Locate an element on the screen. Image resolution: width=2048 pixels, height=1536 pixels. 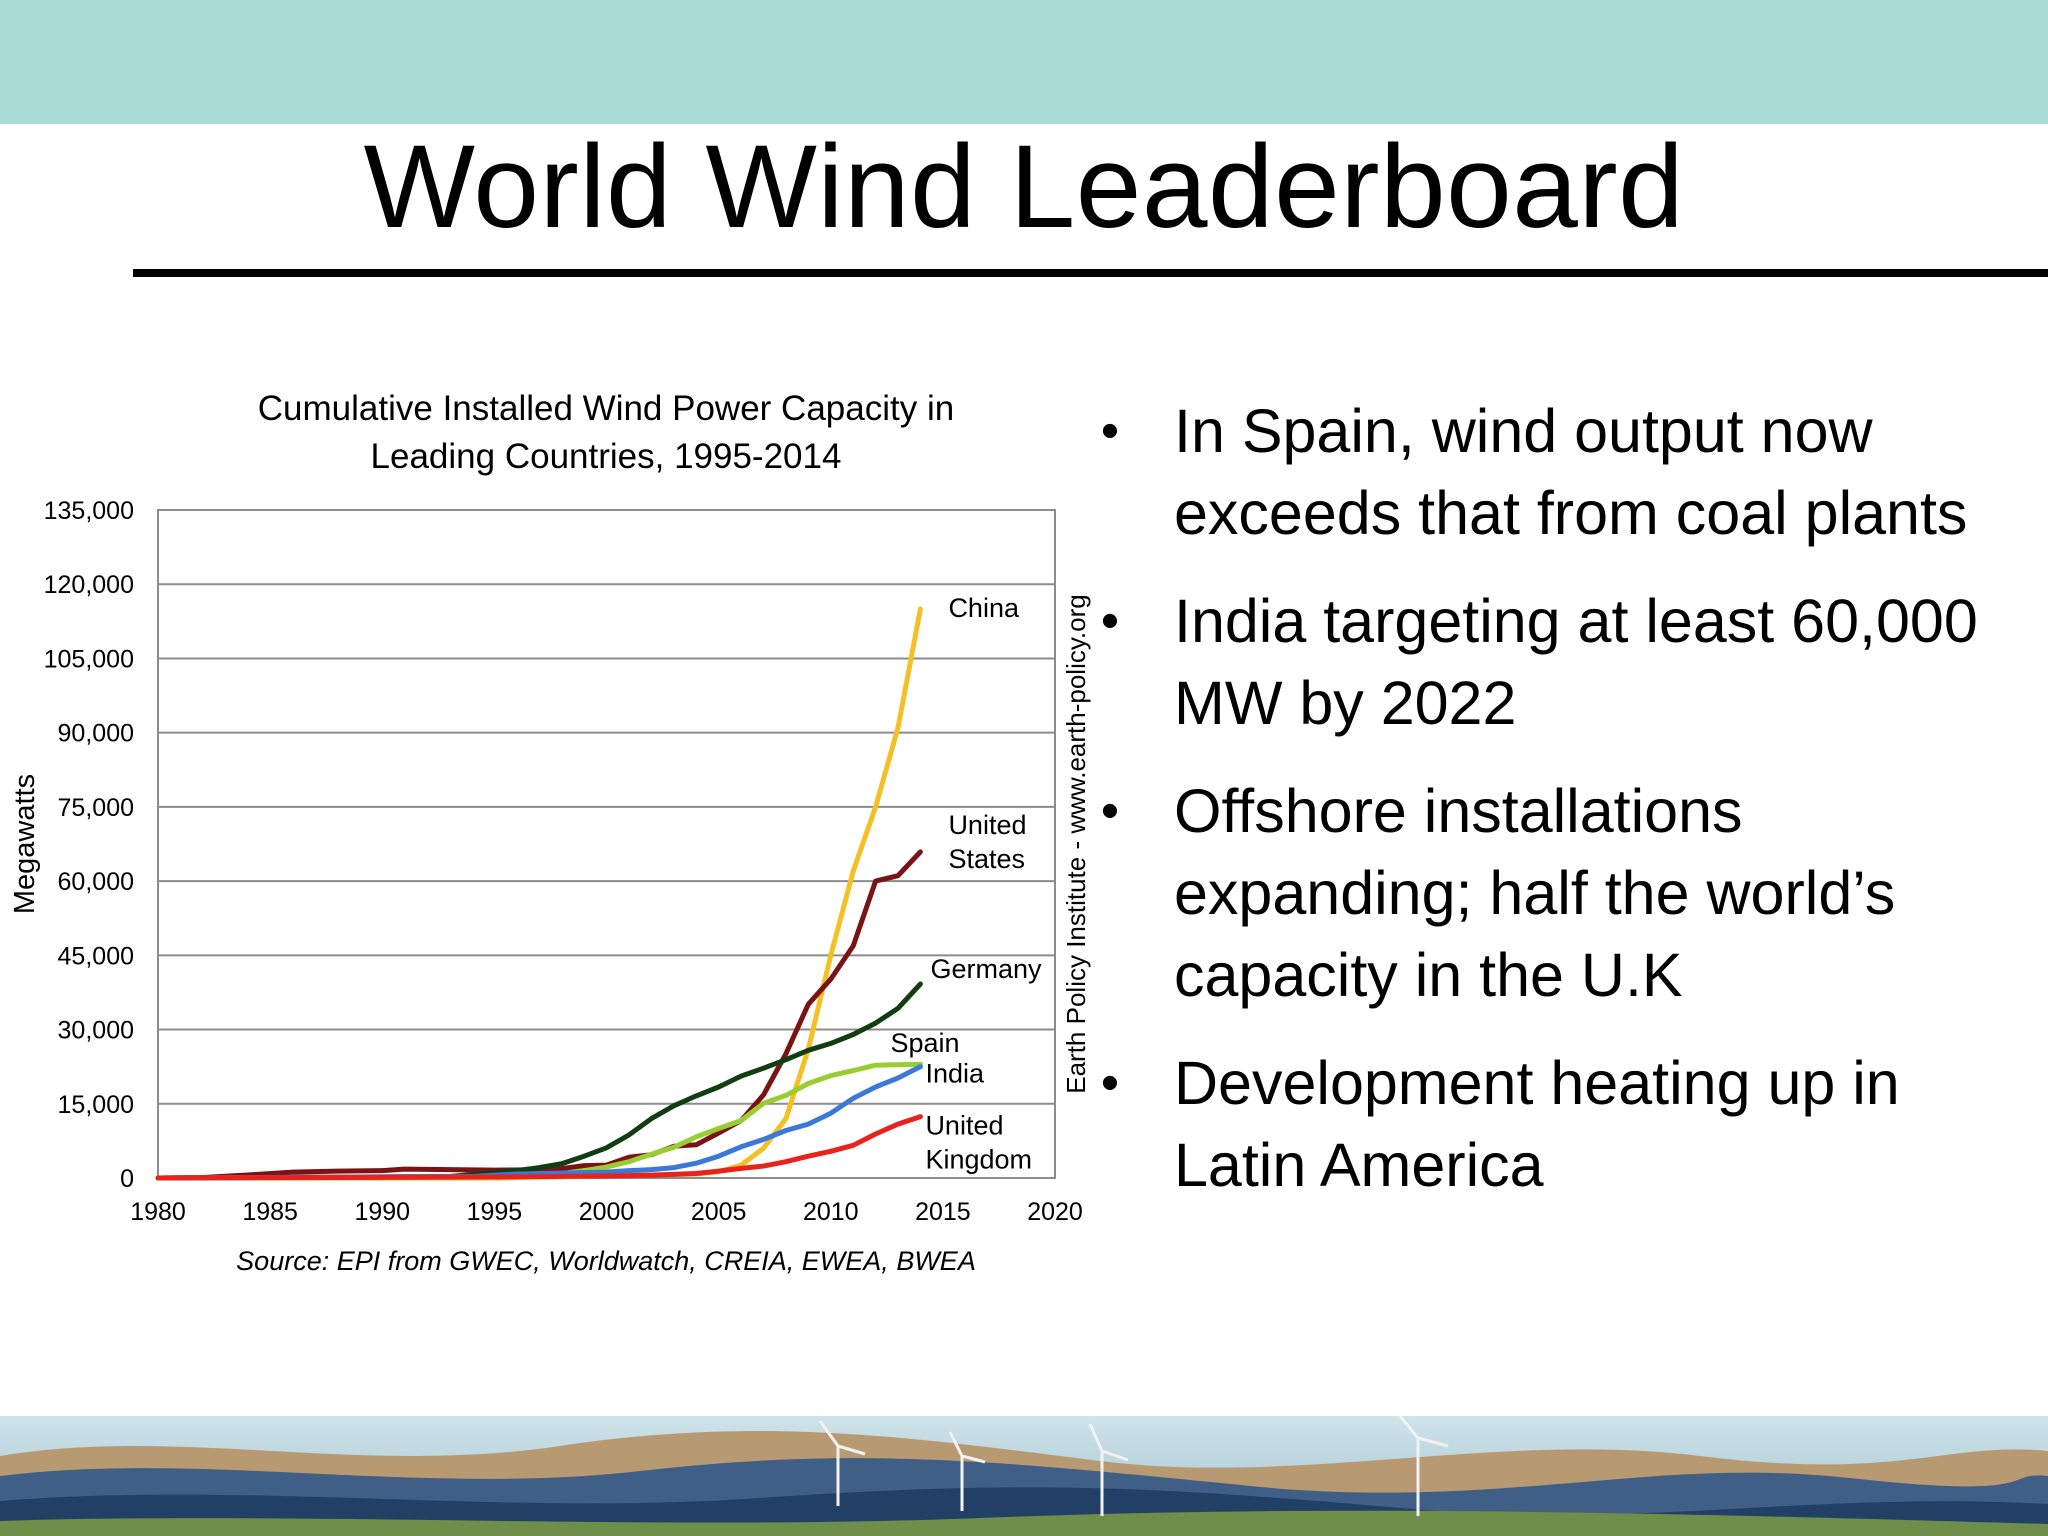
x-tick-label: 1990 is located at coordinates (382, 1212).